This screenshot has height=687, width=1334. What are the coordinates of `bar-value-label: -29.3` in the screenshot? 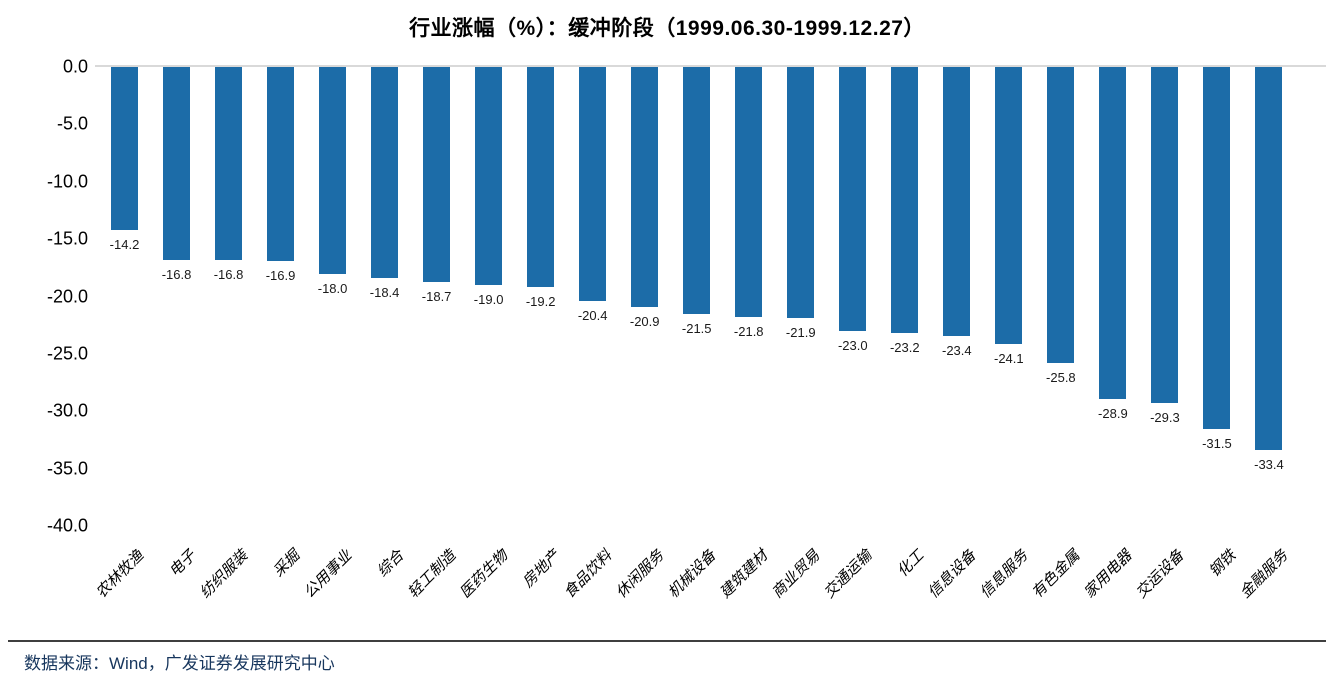 It's located at (1165, 418).